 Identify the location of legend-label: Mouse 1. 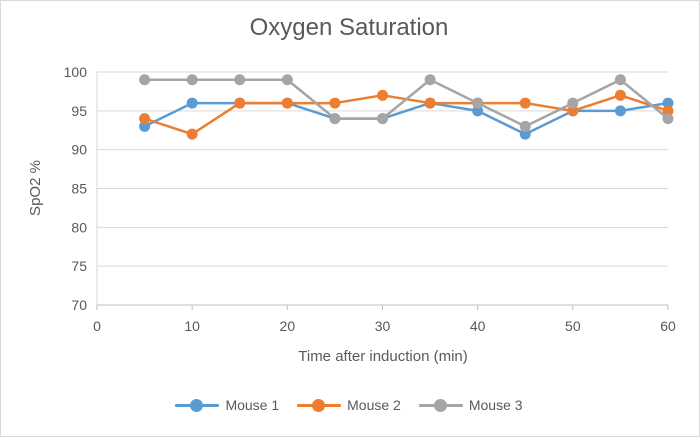
(252, 405).